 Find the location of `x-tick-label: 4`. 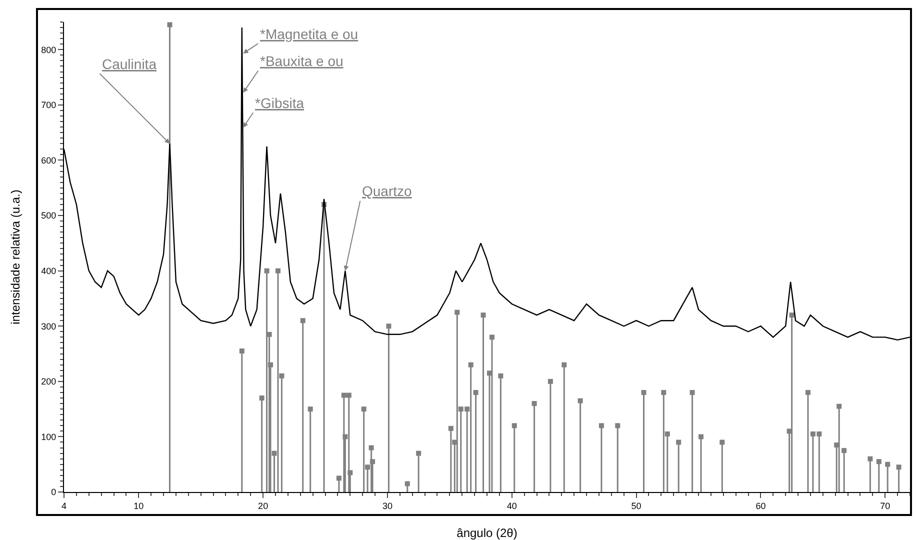

x-tick-label: 4 is located at coordinates (64, 505).